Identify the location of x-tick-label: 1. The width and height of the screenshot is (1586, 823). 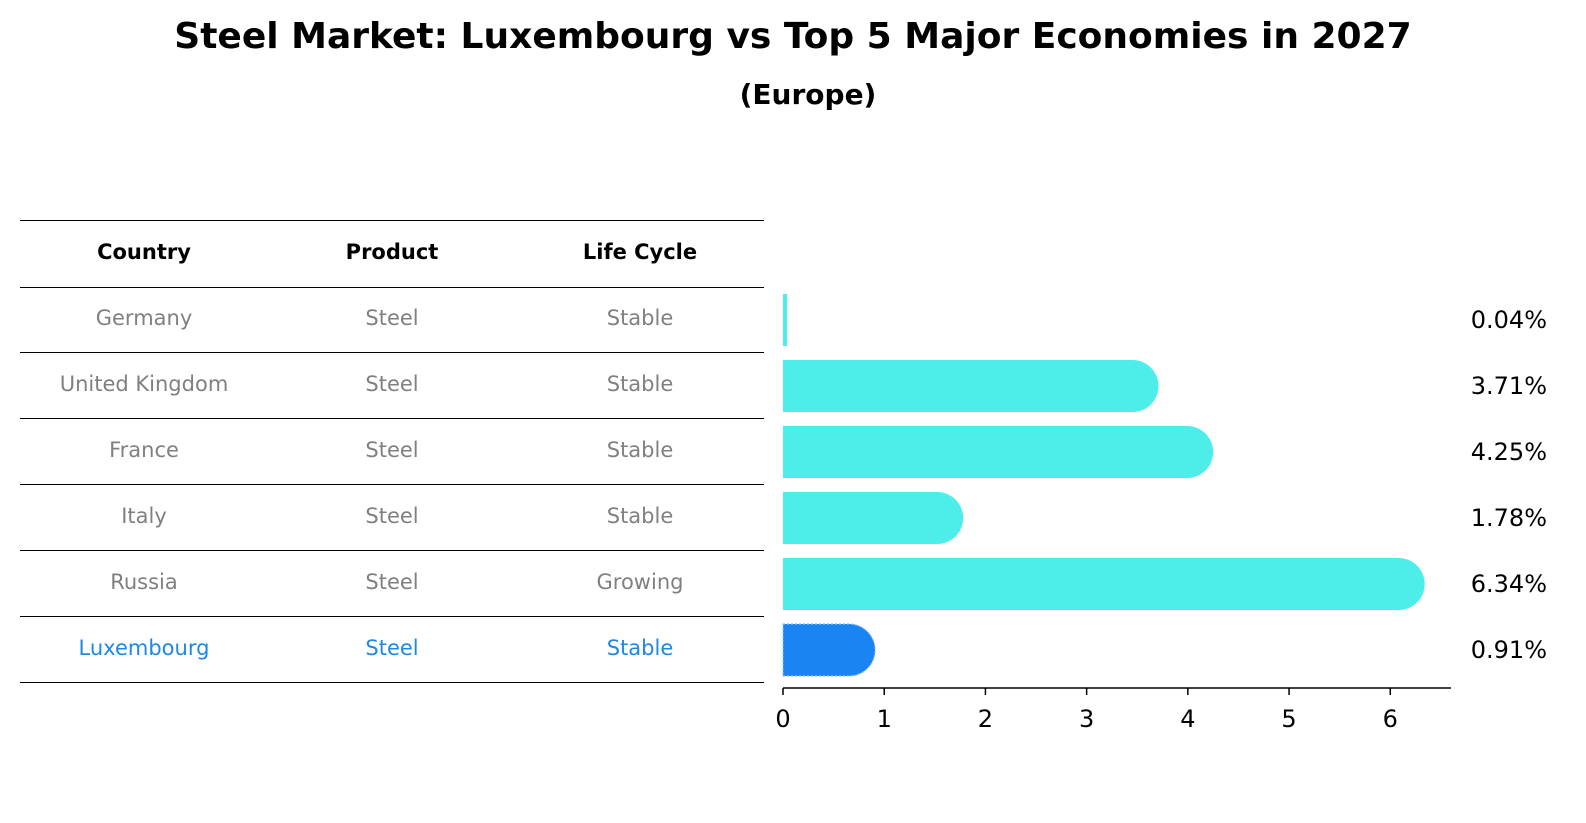
(884, 719).